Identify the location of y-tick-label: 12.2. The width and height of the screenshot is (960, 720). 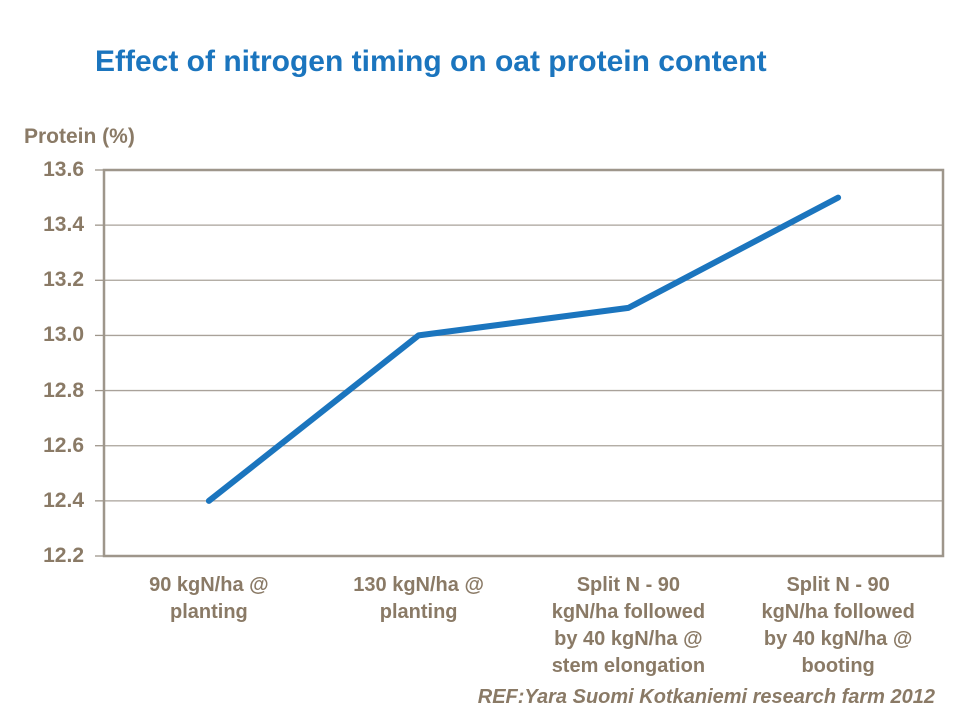
(63, 555).